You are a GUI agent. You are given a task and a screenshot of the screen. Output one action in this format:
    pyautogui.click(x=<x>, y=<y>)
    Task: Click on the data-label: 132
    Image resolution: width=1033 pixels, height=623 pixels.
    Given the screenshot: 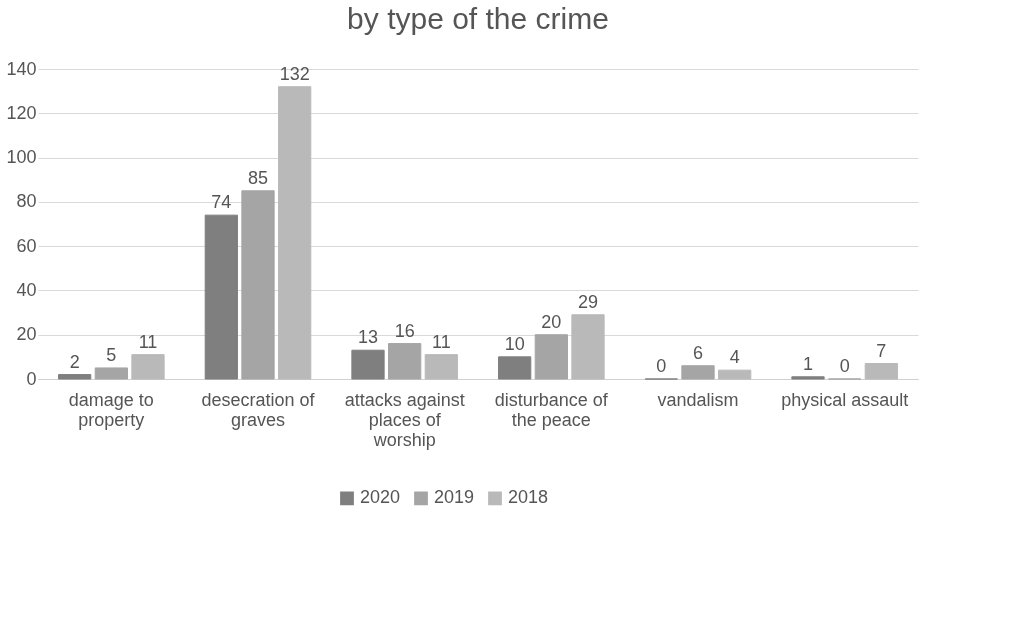 What is the action you would take?
    pyautogui.click(x=294, y=73)
    